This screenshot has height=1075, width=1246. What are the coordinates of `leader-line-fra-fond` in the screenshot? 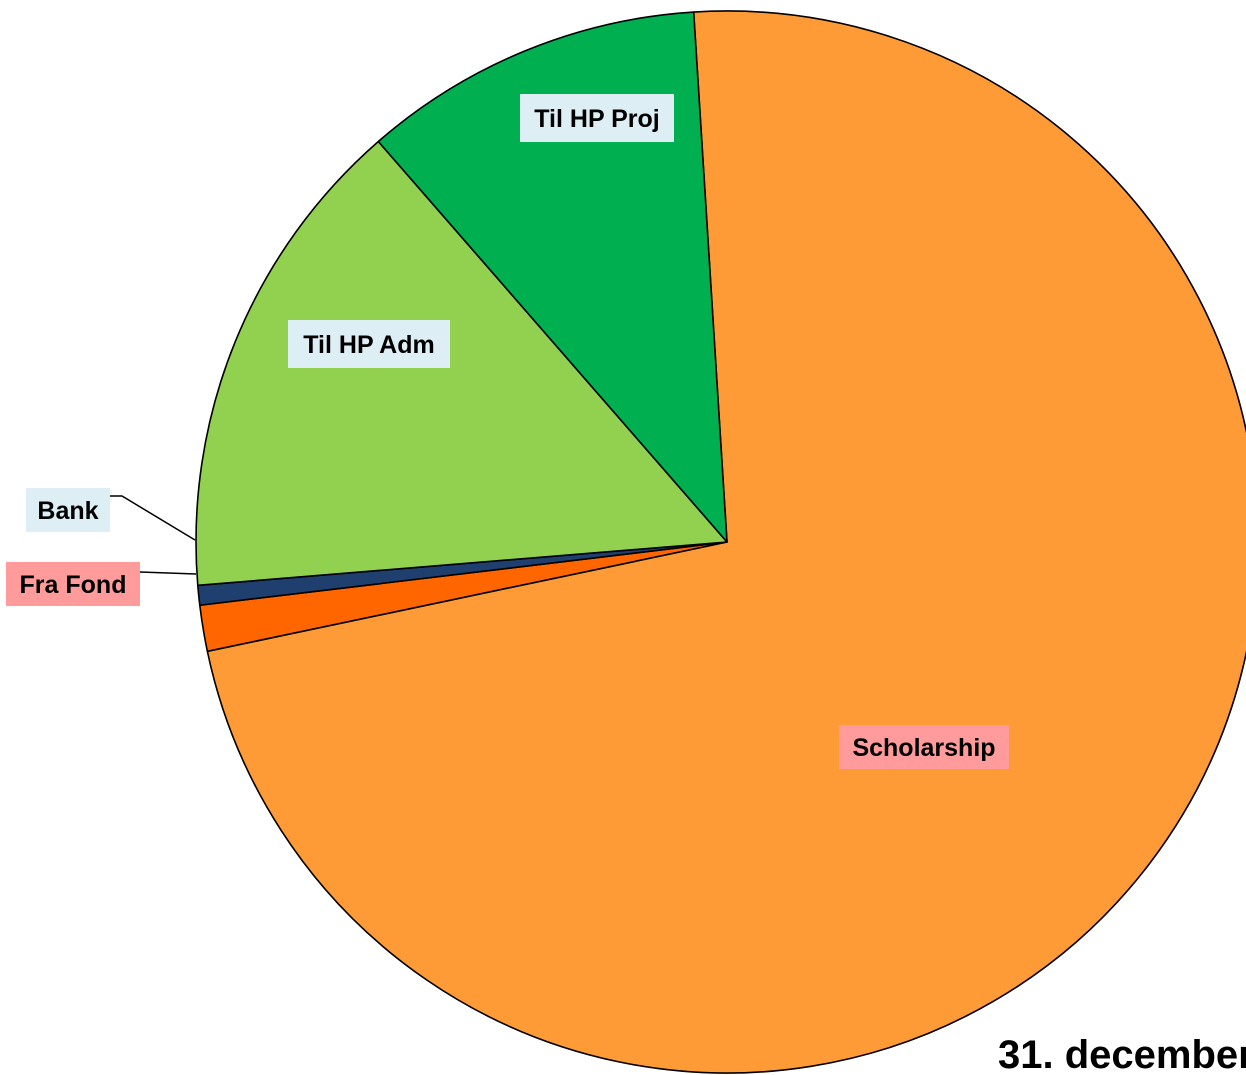 It's located at (168, 573).